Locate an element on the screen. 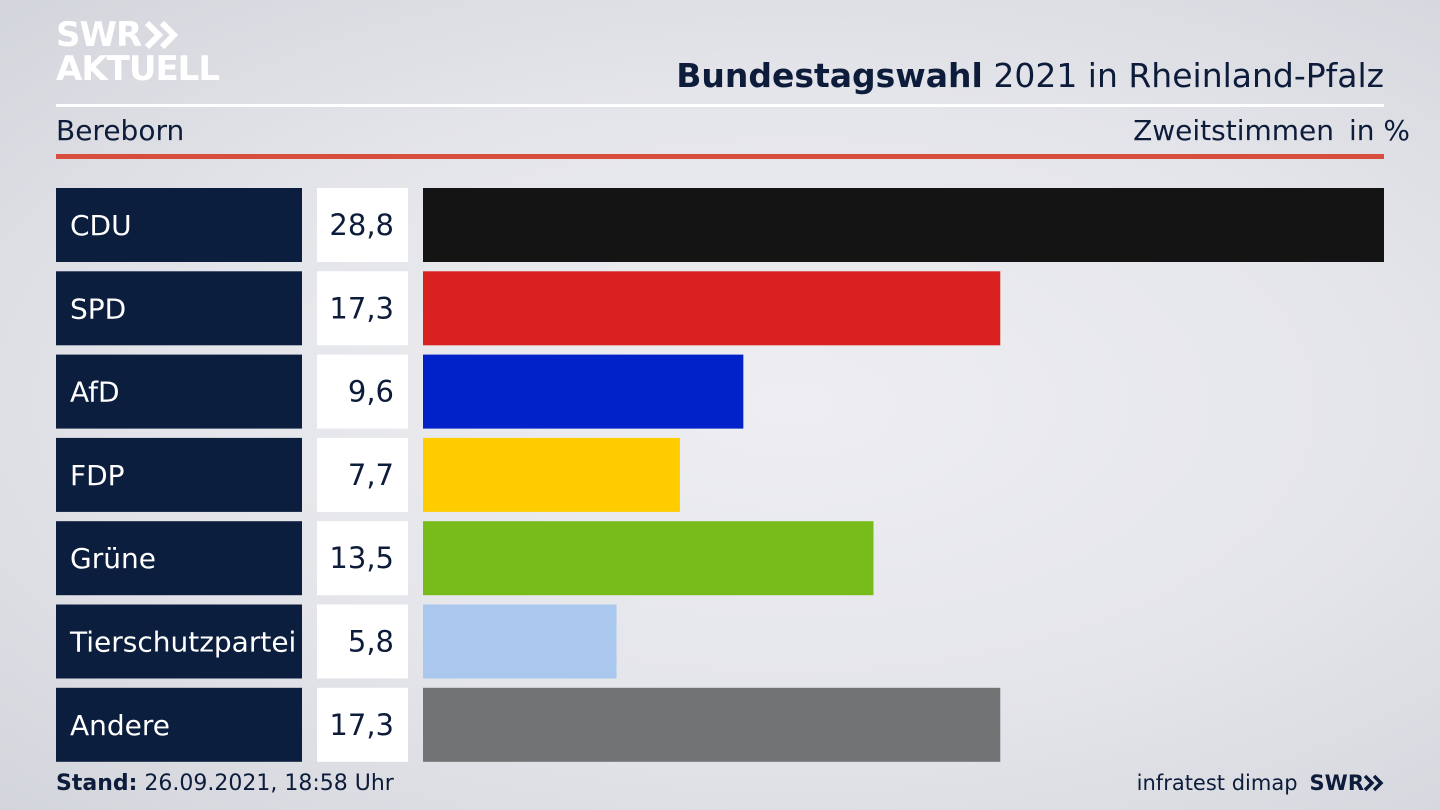 The width and height of the screenshot is (1440, 810). party-label: CDU is located at coordinates (101, 225).